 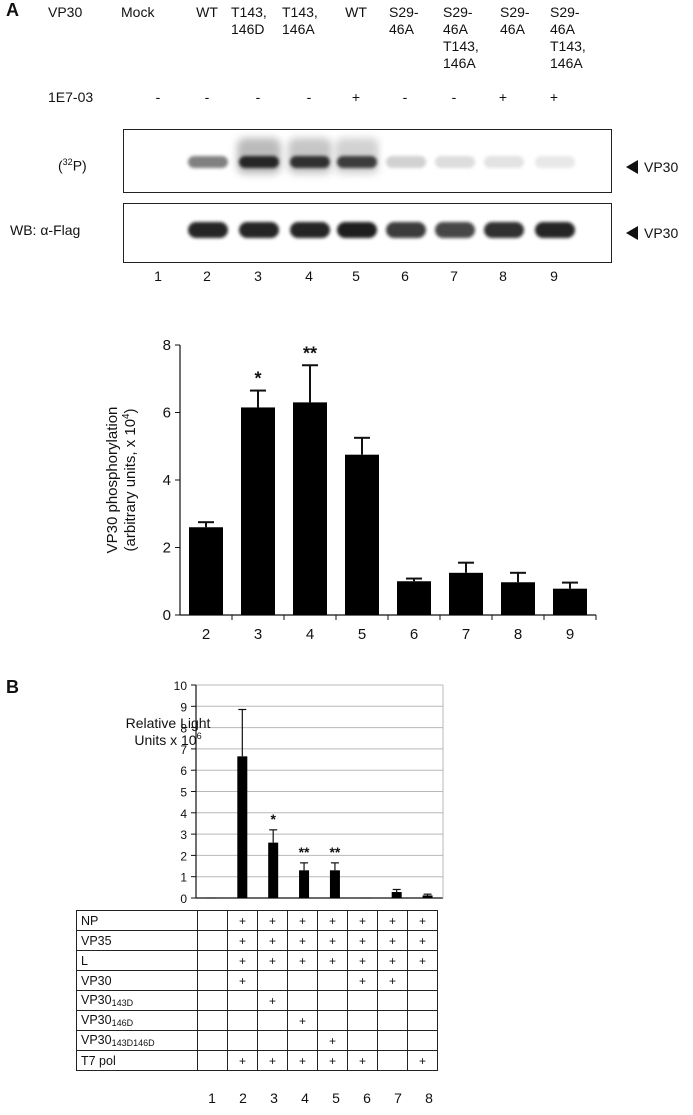 What do you see at coordinates (206, 634) in the screenshot?
I see `x-tick-label: 2` at bounding box center [206, 634].